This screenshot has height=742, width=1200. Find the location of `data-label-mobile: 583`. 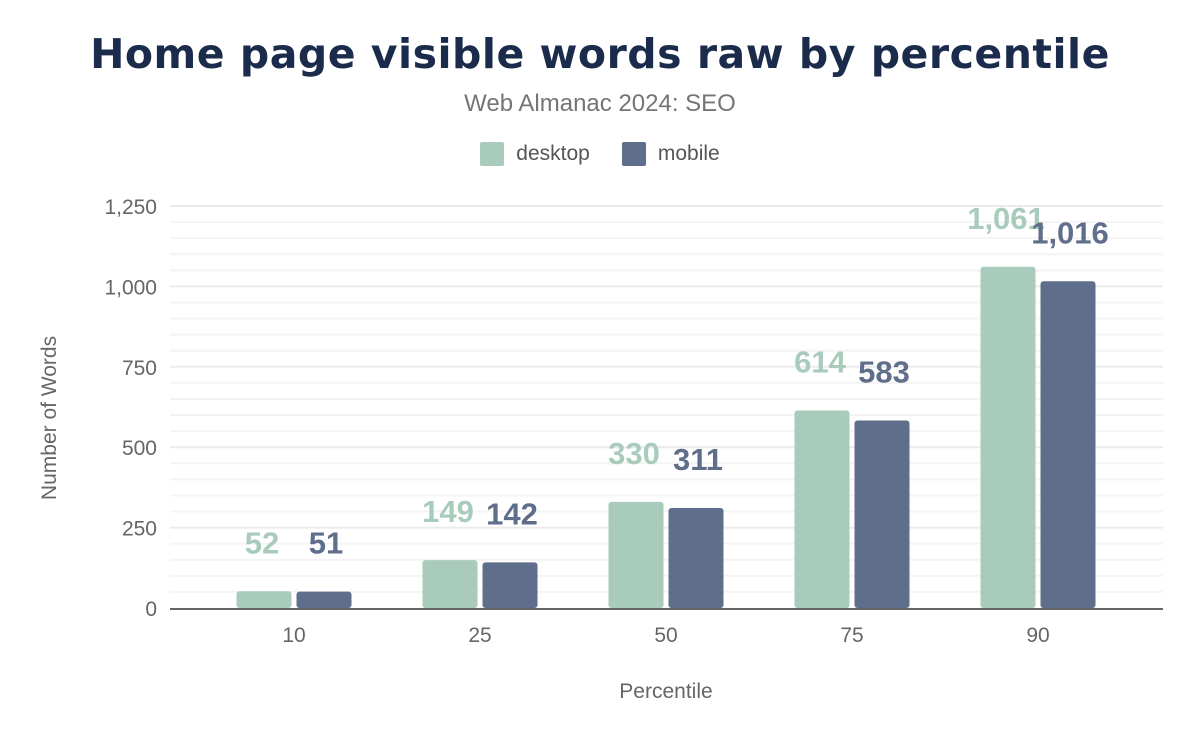

data-label-mobile: 583 is located at coordinates (884, 372).